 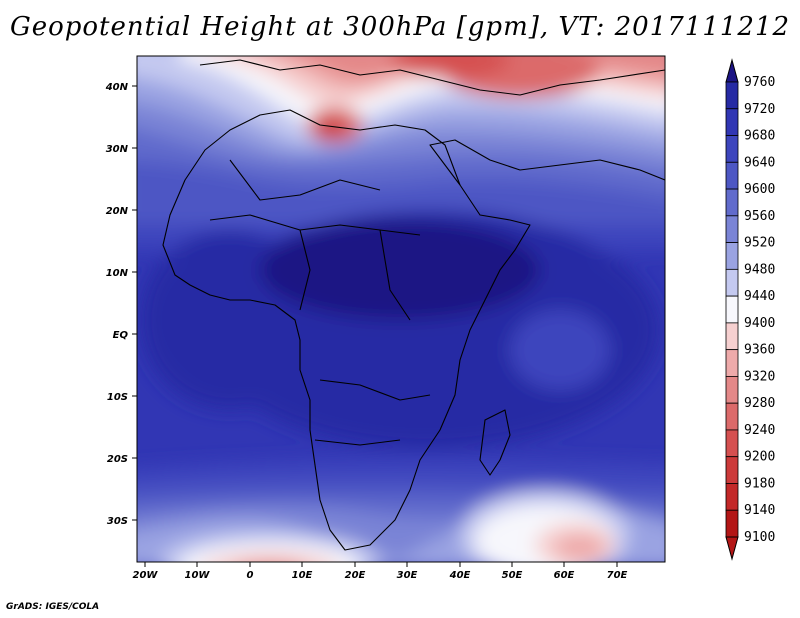 What do you see at coordinates (759, 483) in the screenshot?
I see `colorbar-label: 9180` at bounding box center [759, 483].